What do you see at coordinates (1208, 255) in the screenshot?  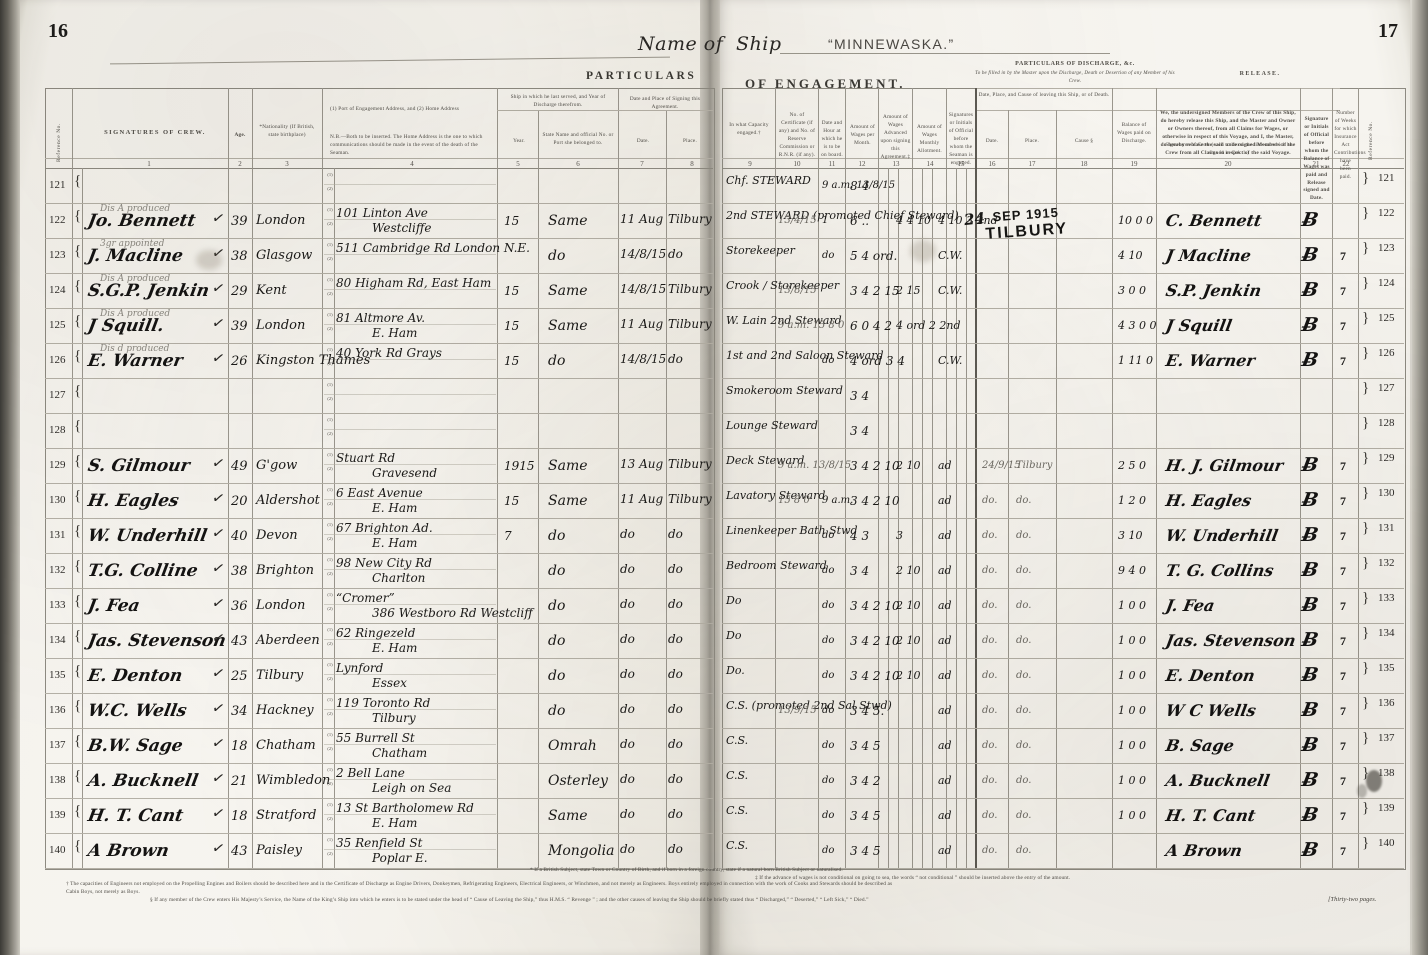 I see `row-release-signature: J Macline` at bounding box center [1208, 255].